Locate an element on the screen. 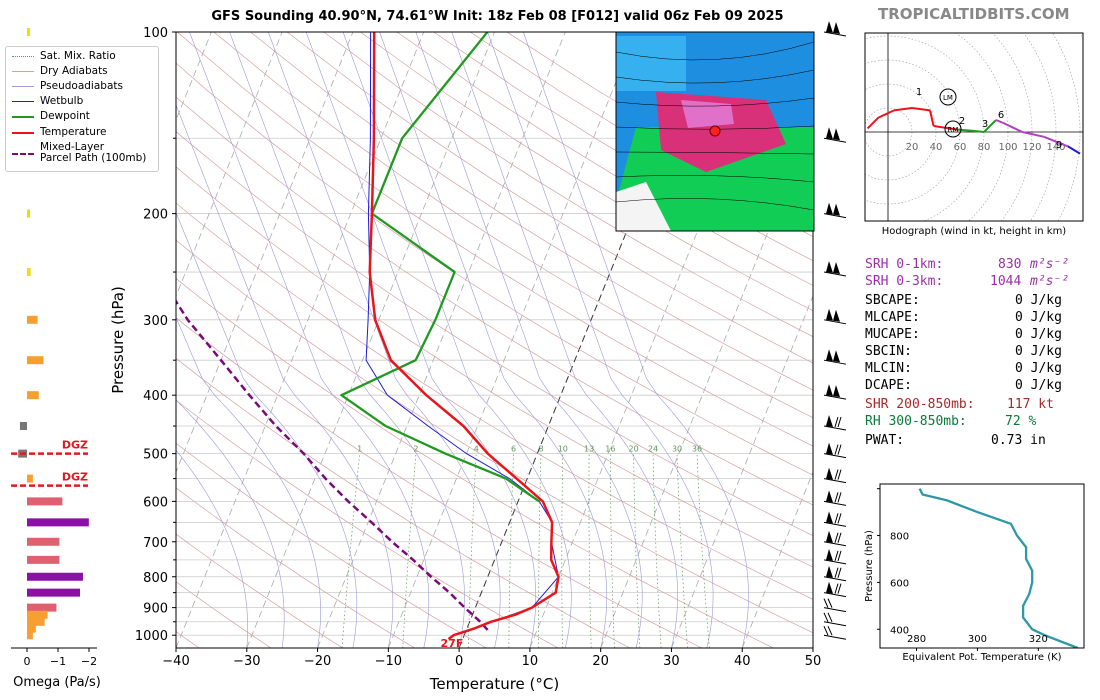 This screenshot has width=1100, height=700. y-tick-label: 800 is located at coordinates (155, 578).